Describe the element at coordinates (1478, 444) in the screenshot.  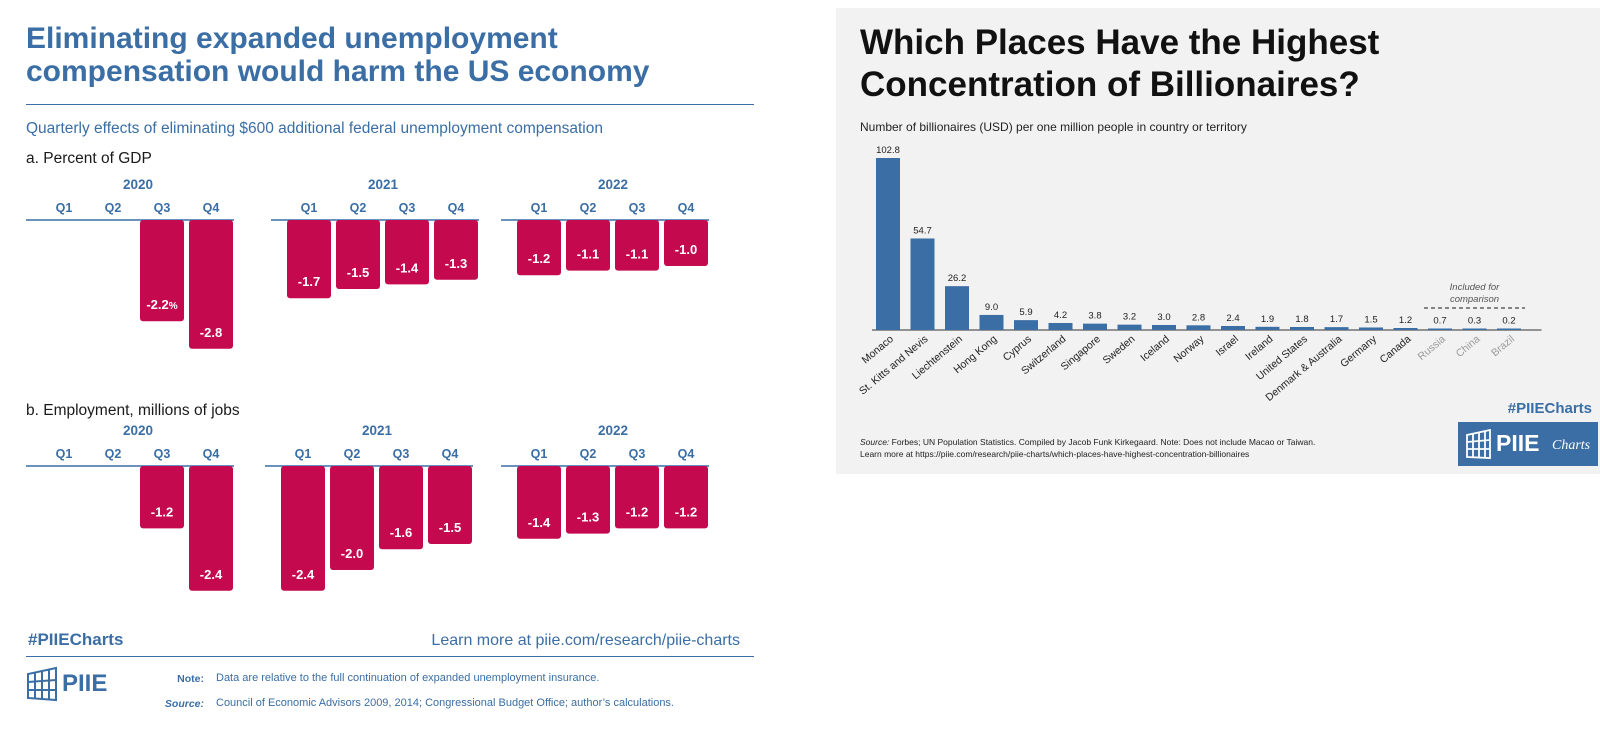
I see `piie-building-icon` at that location.